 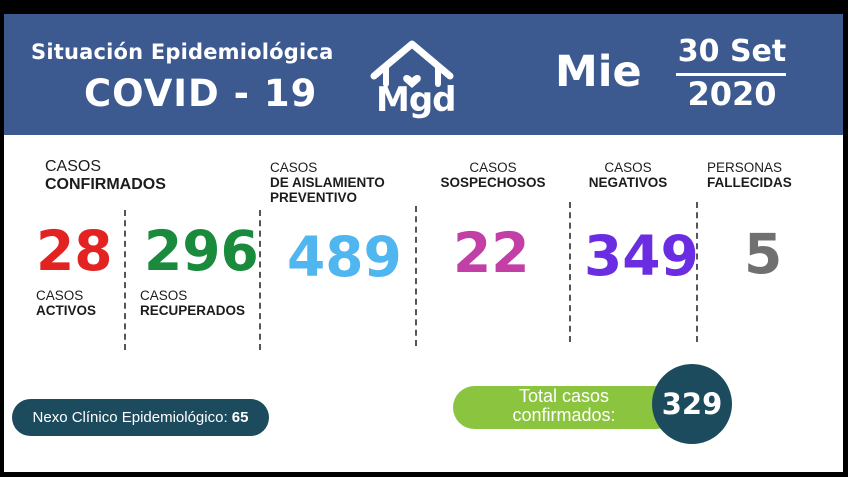 I want to click on negative-label-line2: NEGATIVOS, so click(x=628, y=182).